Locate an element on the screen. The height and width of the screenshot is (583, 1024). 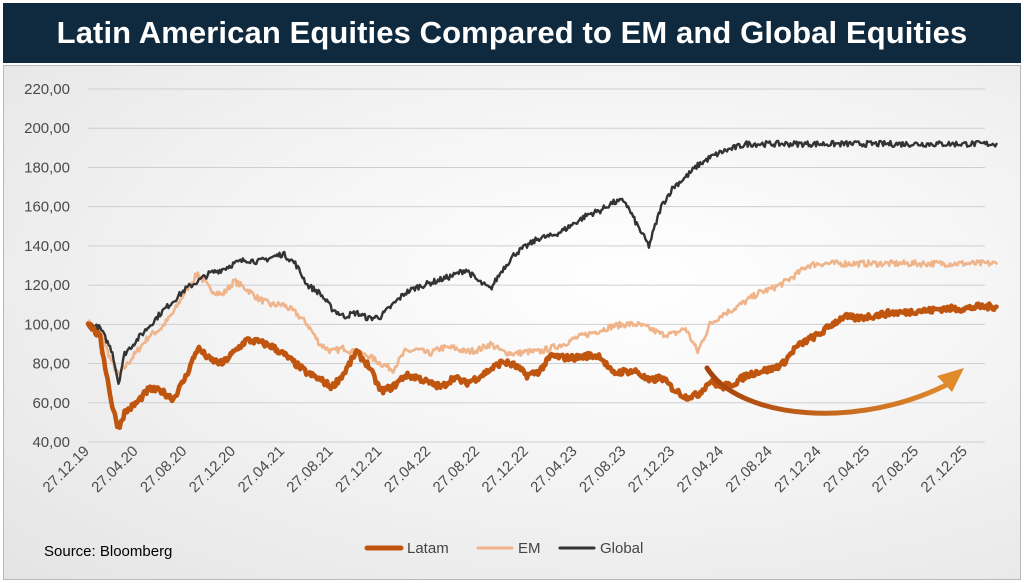
x-tick-label: 27.04.25 is located at coordinates (846, 469).